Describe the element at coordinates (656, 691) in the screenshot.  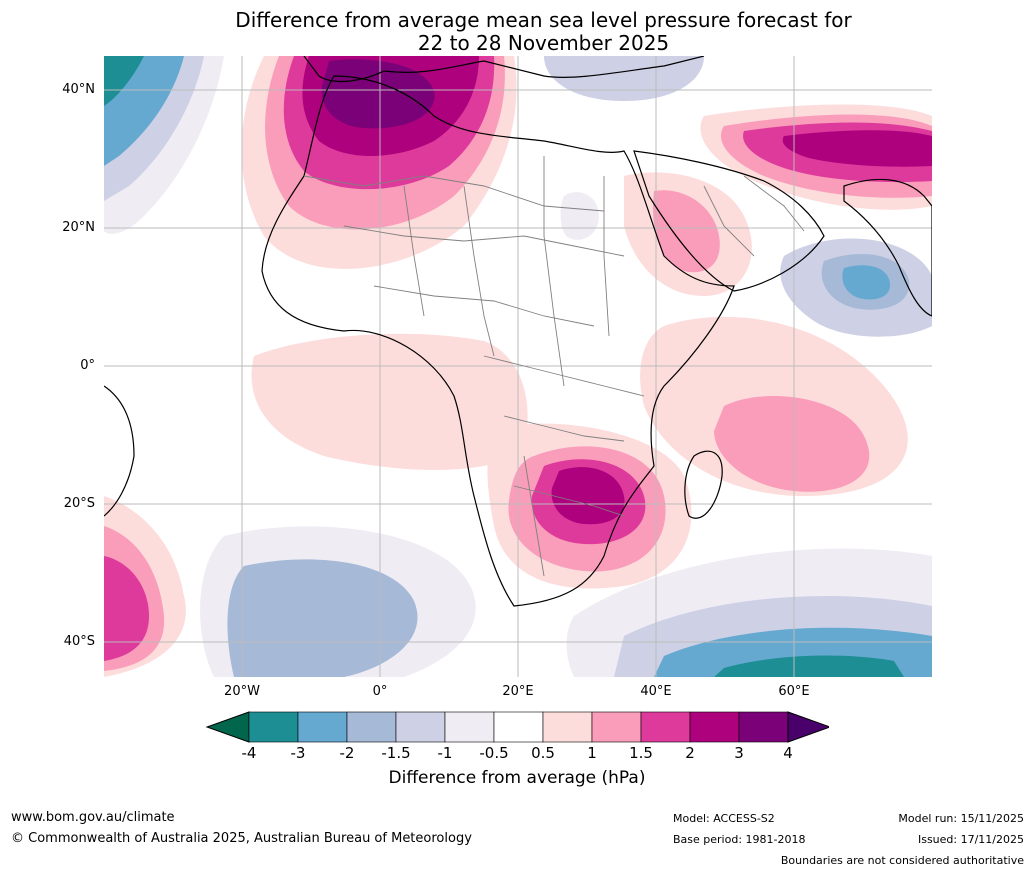
I see `lon-label-40e: 40°E` at that location.